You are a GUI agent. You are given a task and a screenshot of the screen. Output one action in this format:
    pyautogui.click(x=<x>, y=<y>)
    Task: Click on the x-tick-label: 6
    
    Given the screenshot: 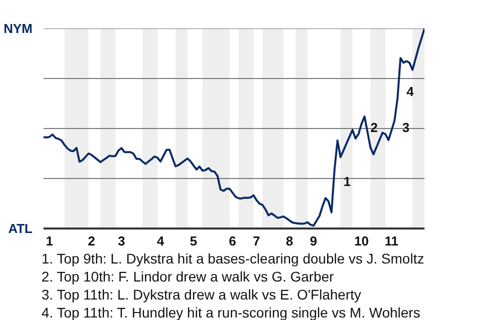 What is the action you would take?
    pyautogui.click(x=232, y=241)
    